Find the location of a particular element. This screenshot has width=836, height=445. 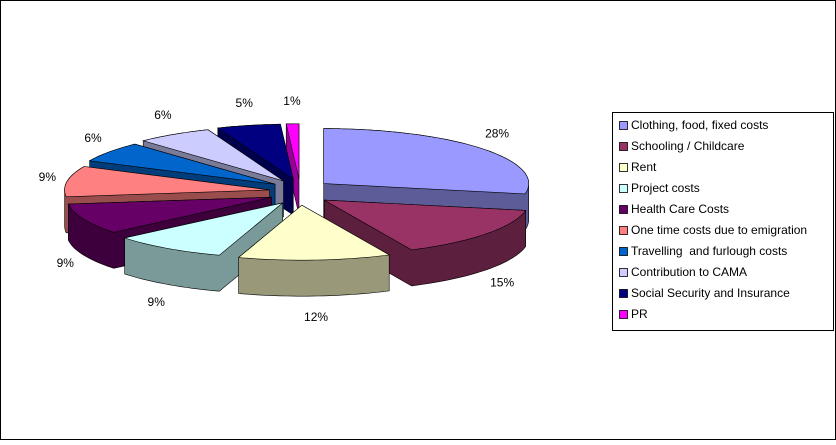

legend-box is located at coordinates (723, 221).